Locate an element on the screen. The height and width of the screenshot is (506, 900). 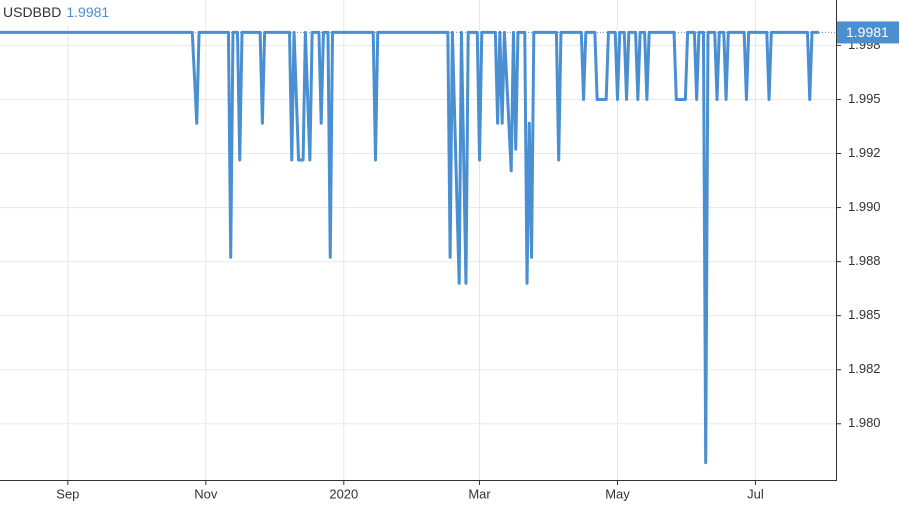
x-tick-label: Nov is located at coordinates (206, 493).